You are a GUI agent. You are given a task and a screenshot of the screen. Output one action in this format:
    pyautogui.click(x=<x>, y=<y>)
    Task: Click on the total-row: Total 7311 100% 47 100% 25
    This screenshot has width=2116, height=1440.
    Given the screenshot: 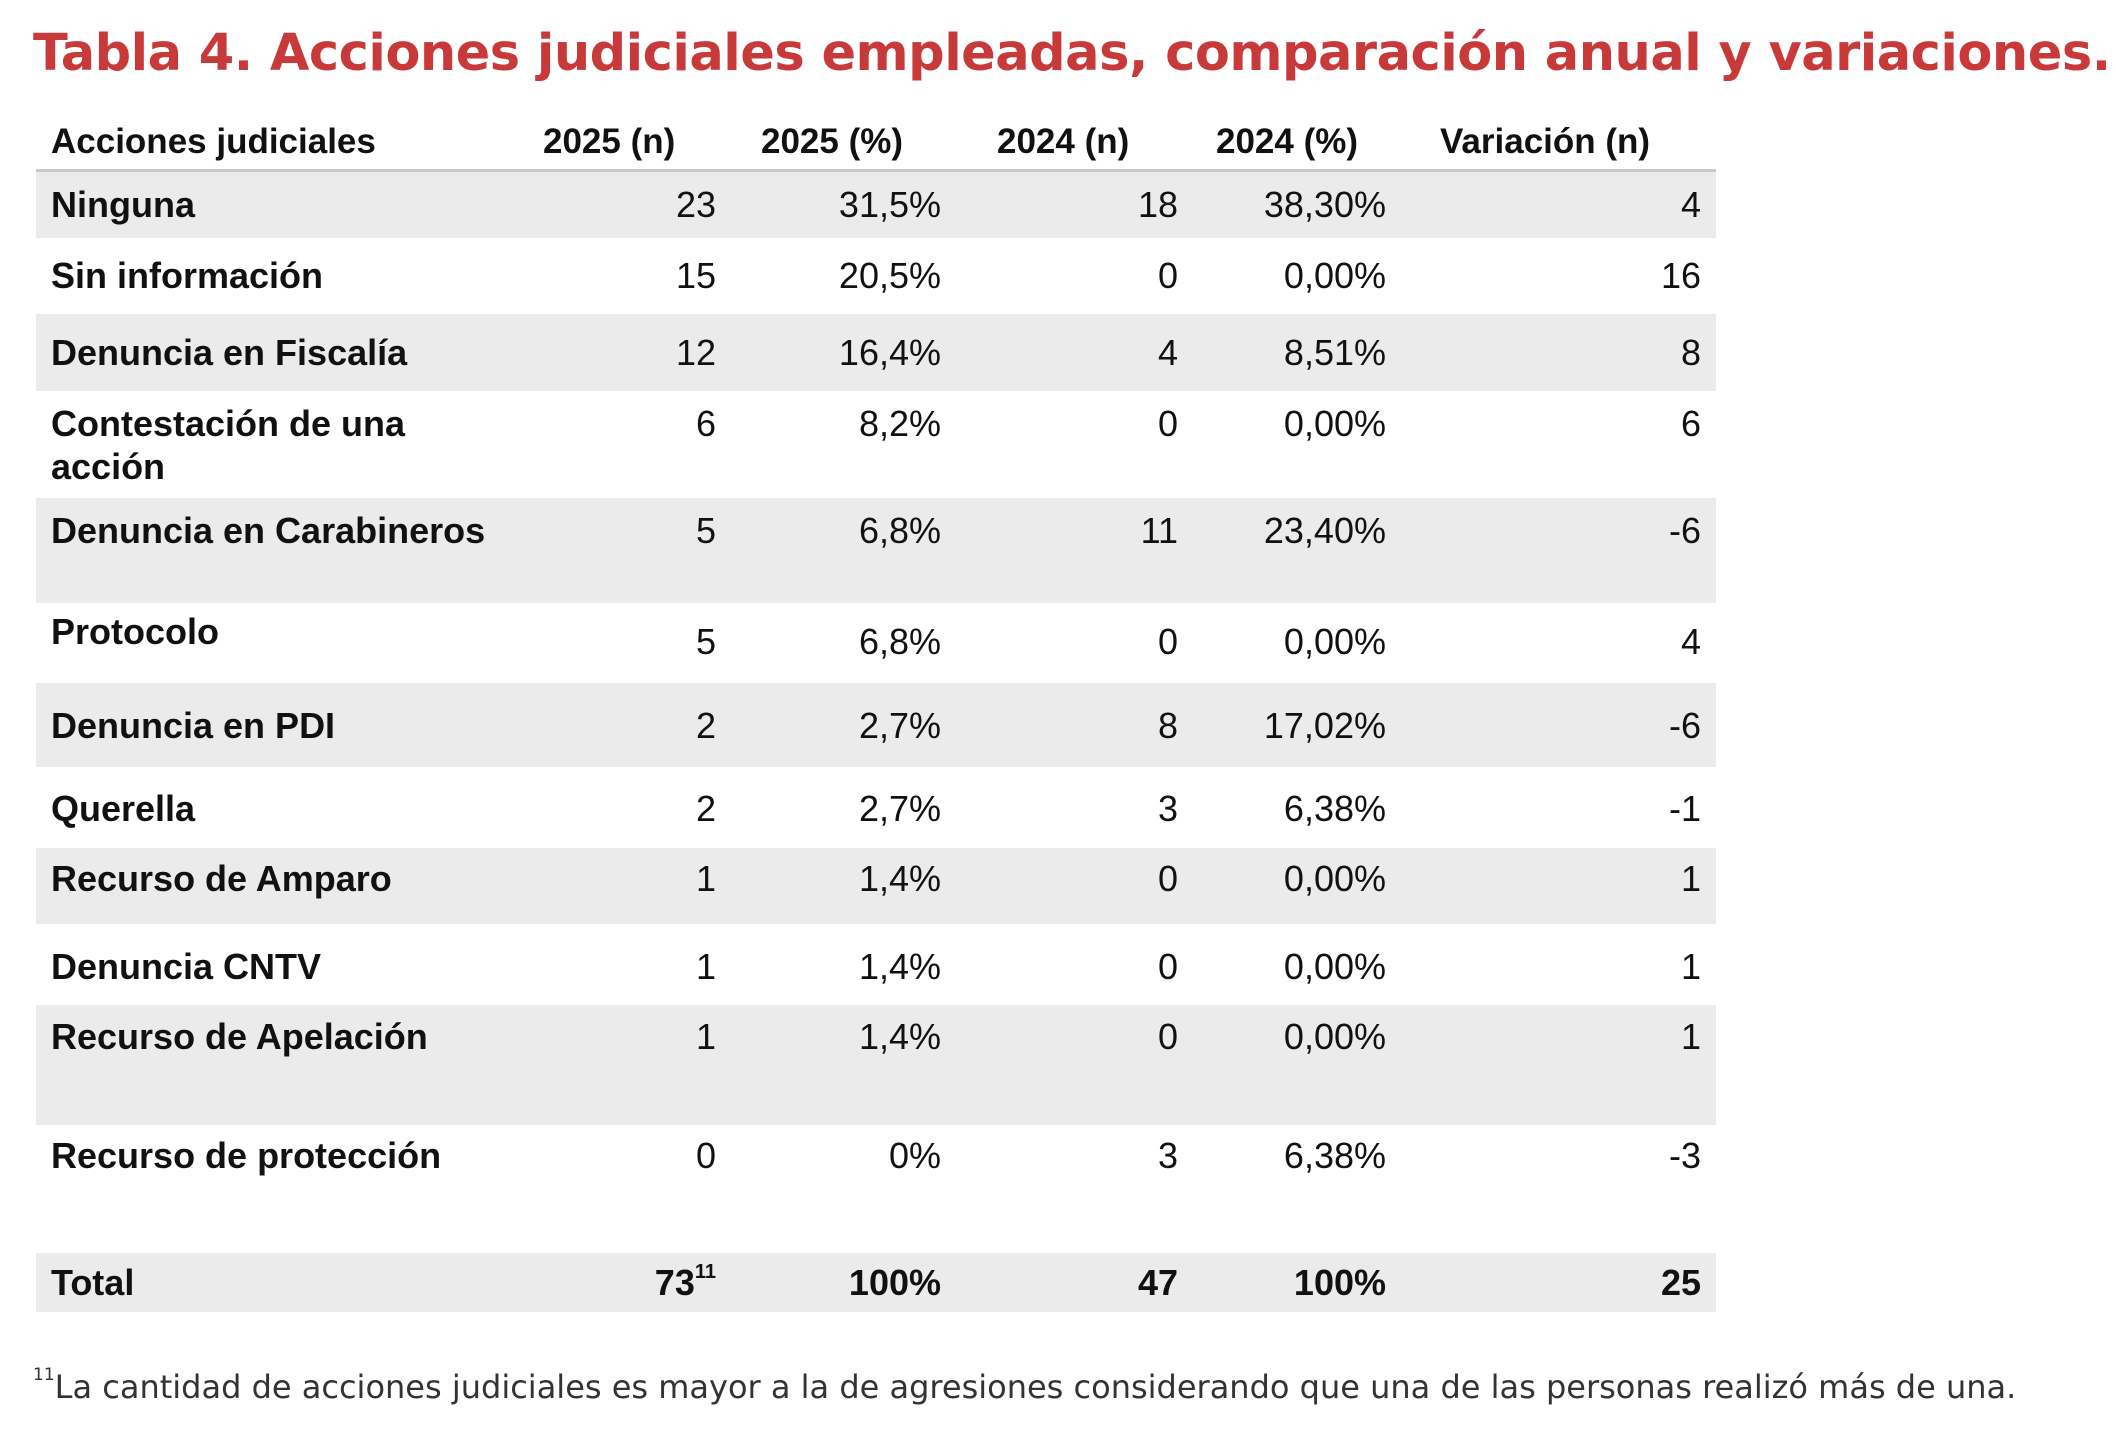 What is the action you would take?
    pyautogui.click(x=876, y=1282)
    